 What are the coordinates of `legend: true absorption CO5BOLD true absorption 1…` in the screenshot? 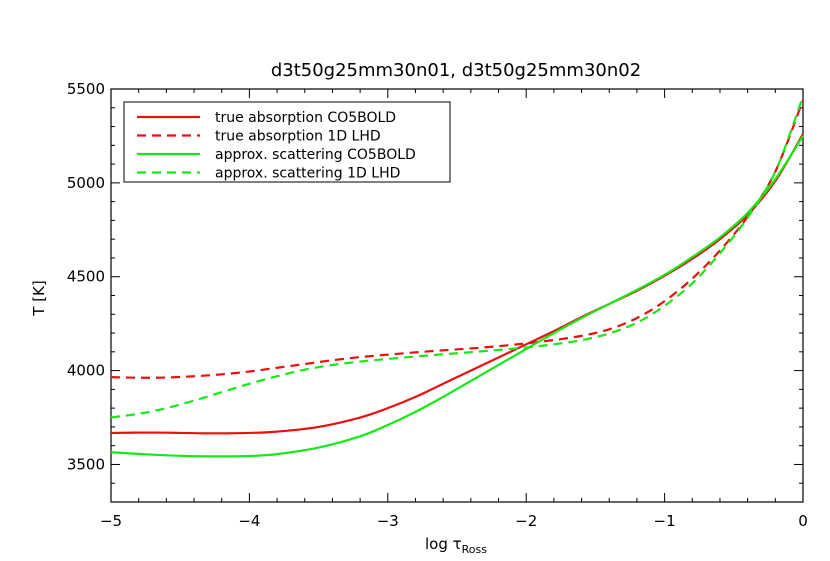 It's located at (287, 142).